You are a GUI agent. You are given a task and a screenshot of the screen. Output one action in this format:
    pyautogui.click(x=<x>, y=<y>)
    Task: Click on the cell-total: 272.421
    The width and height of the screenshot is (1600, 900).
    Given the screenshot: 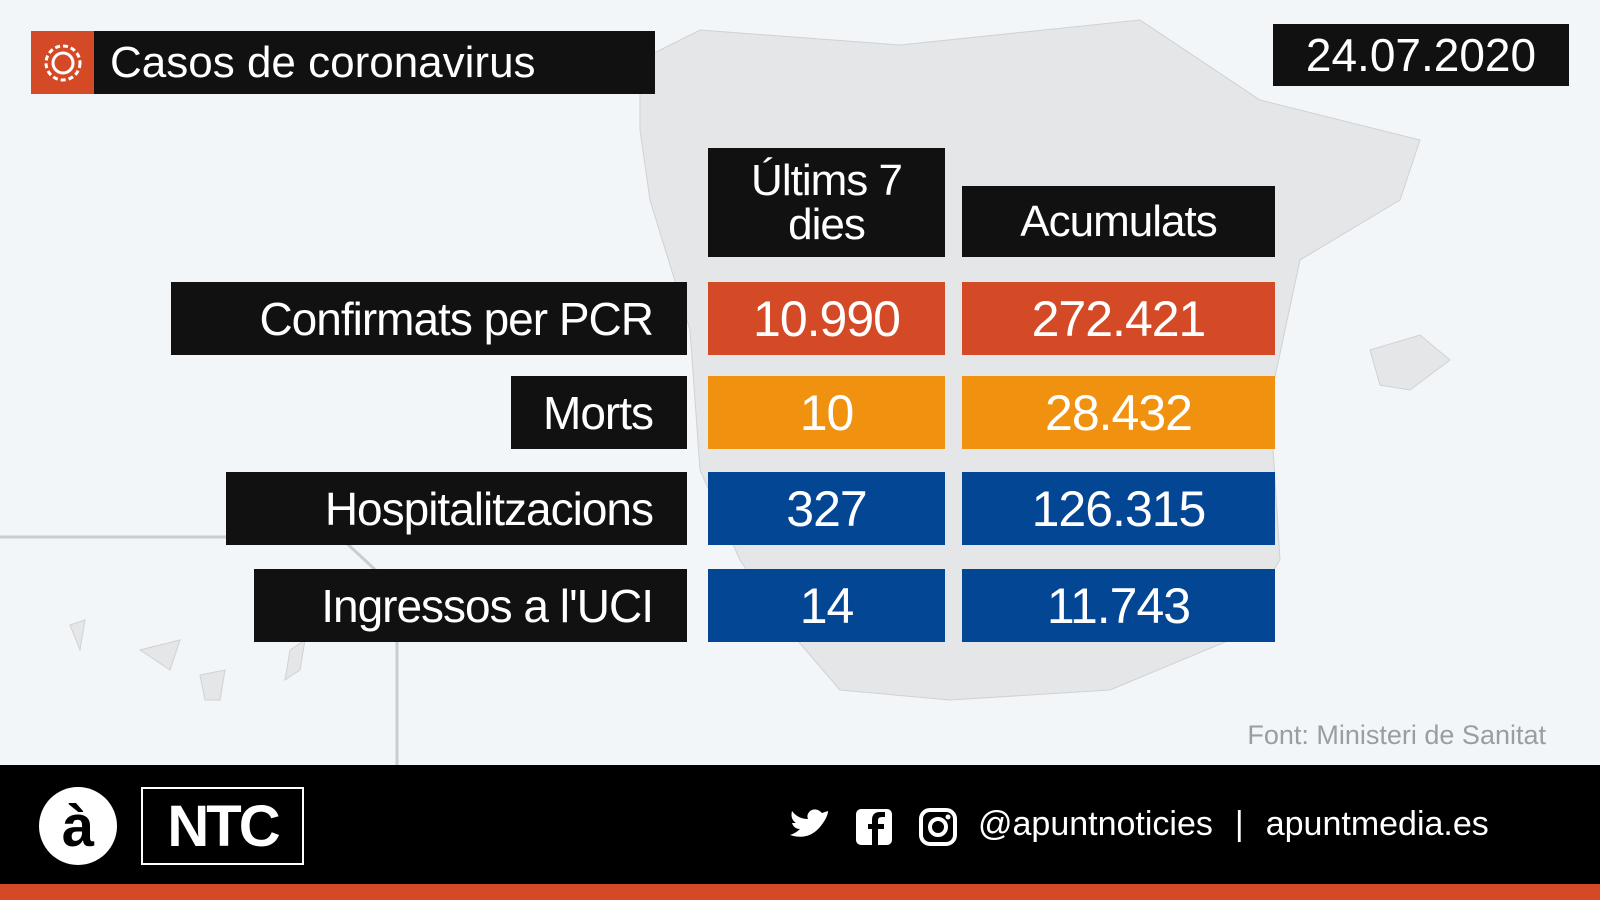 What is the action you would take?
    pyautogui.click(x=1118, y=318)
    